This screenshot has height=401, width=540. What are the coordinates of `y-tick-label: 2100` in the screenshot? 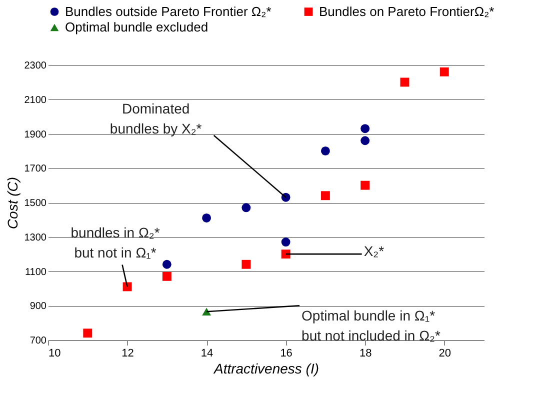 It's located at (35, 100).